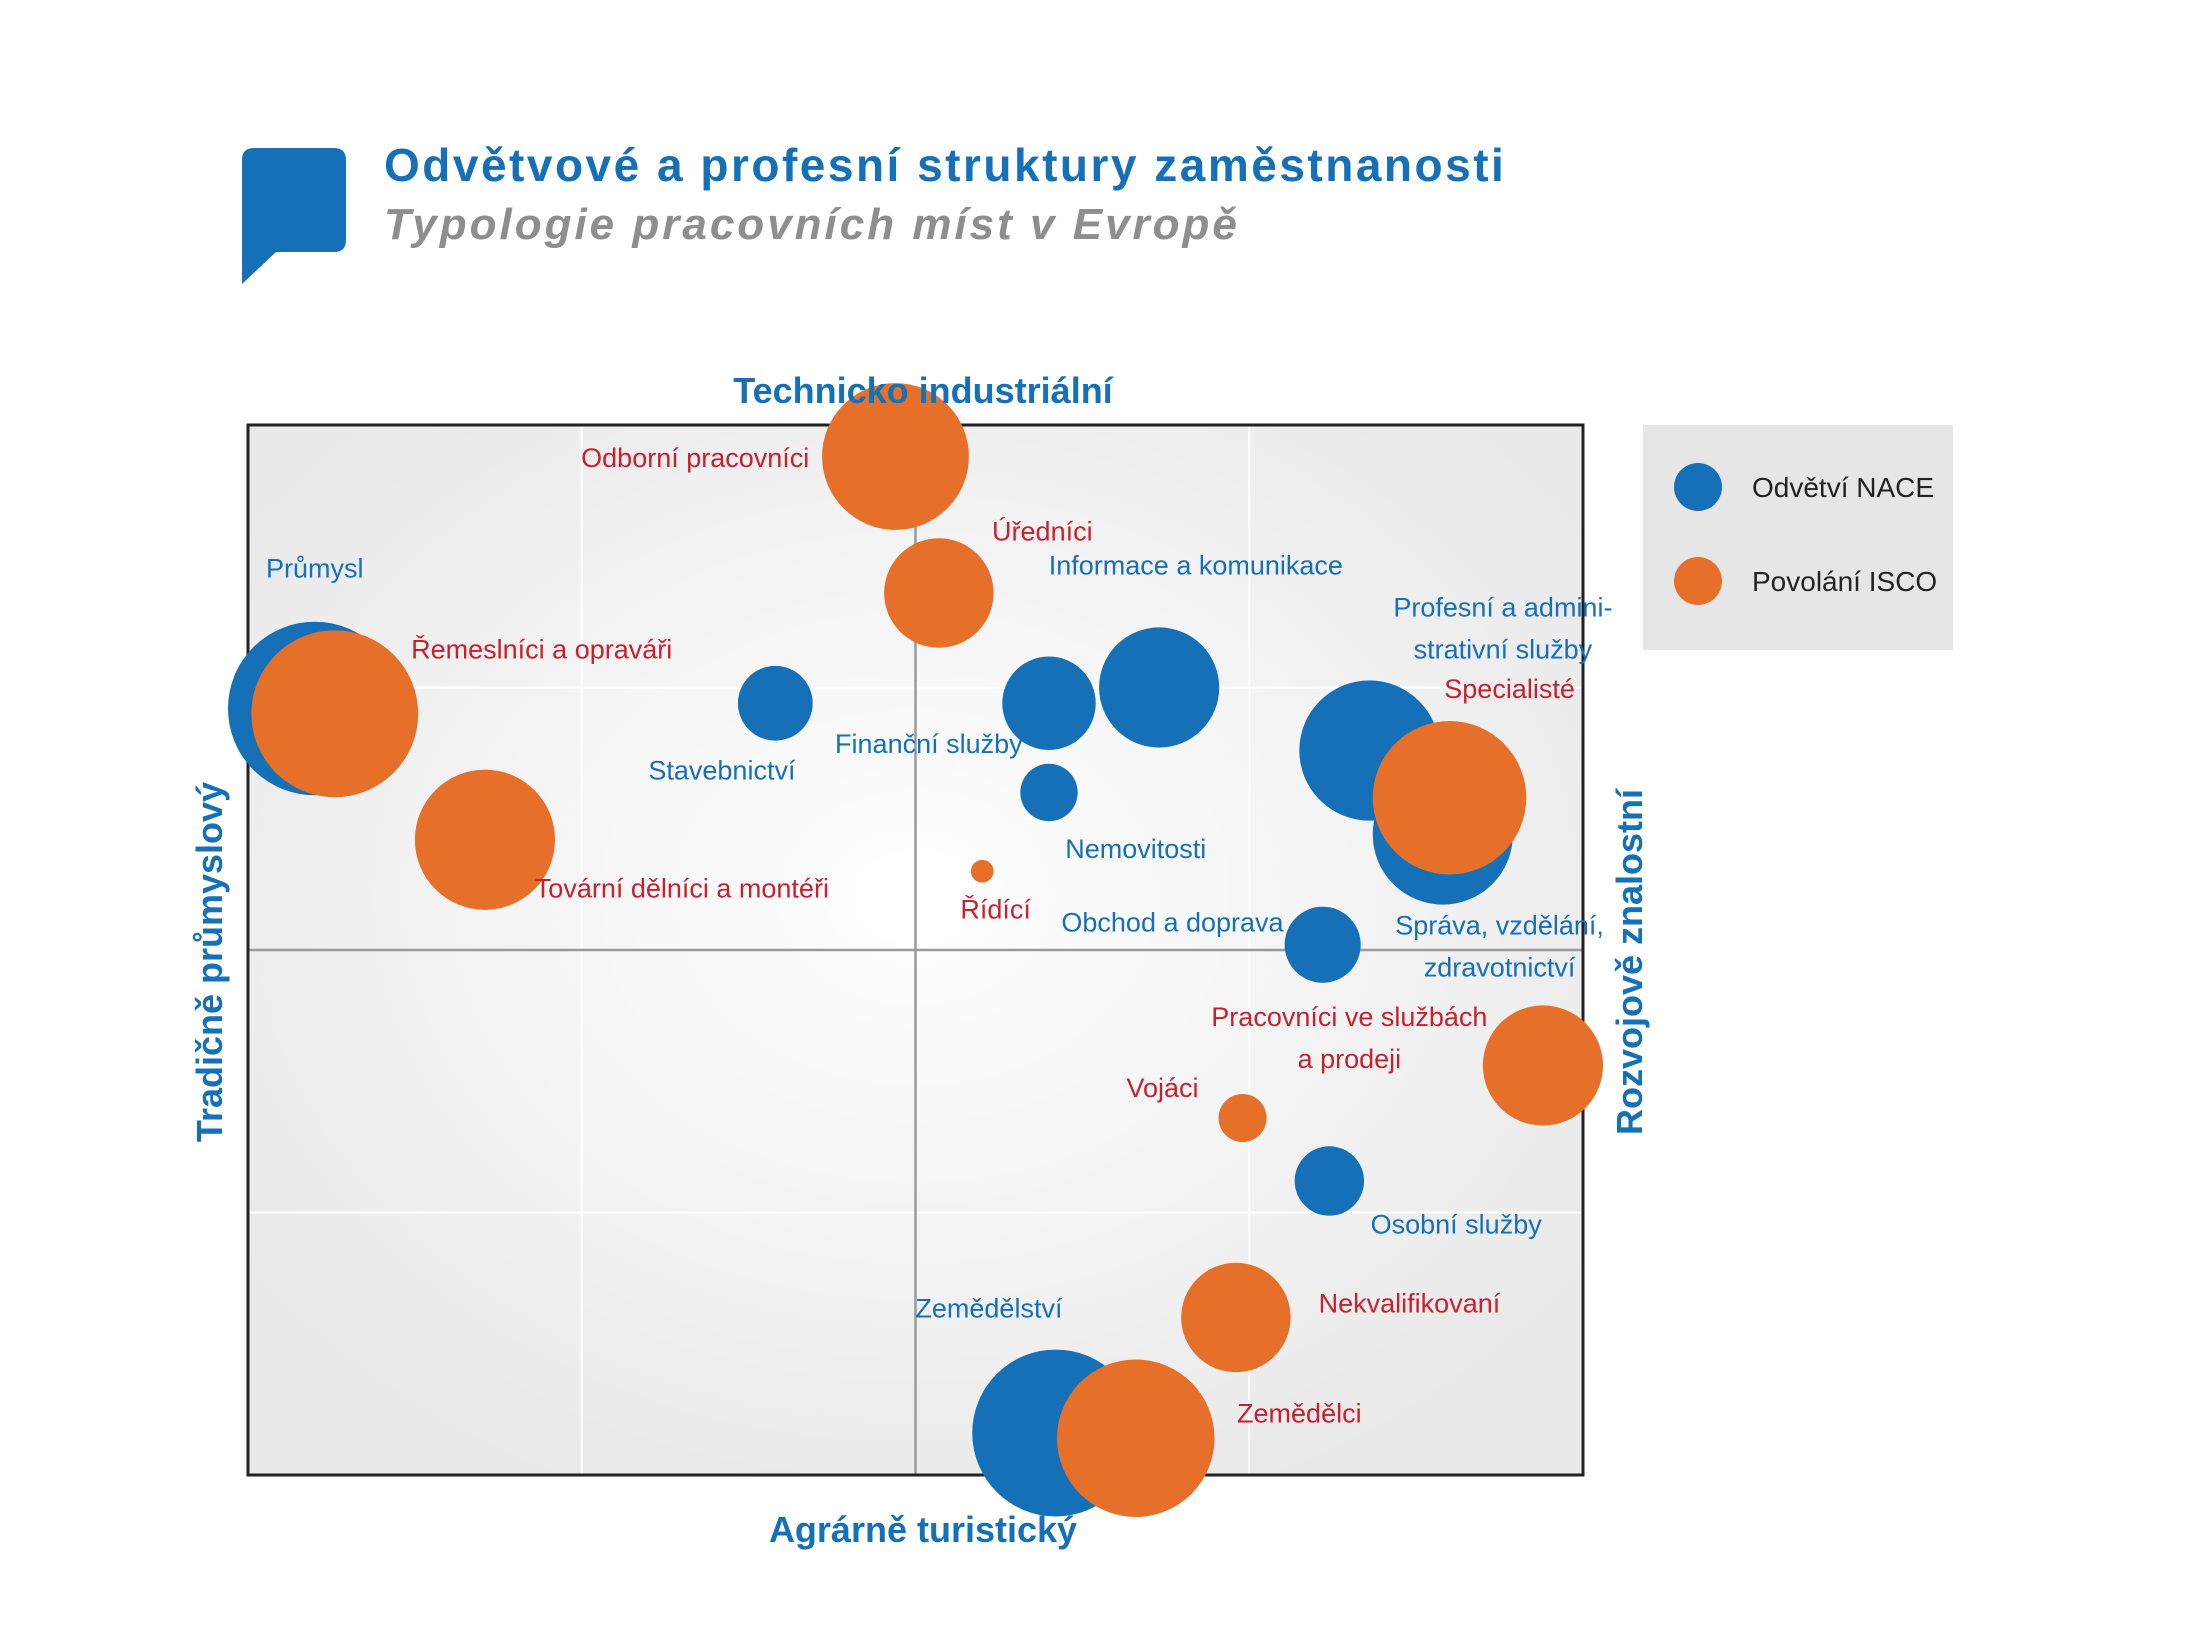 This screenshot has height=1650, width=2200. Describe the element at coordinates (1629, 961) in the screenshot. I see `axis-label-right: Rozvojově znalostní` at that location.